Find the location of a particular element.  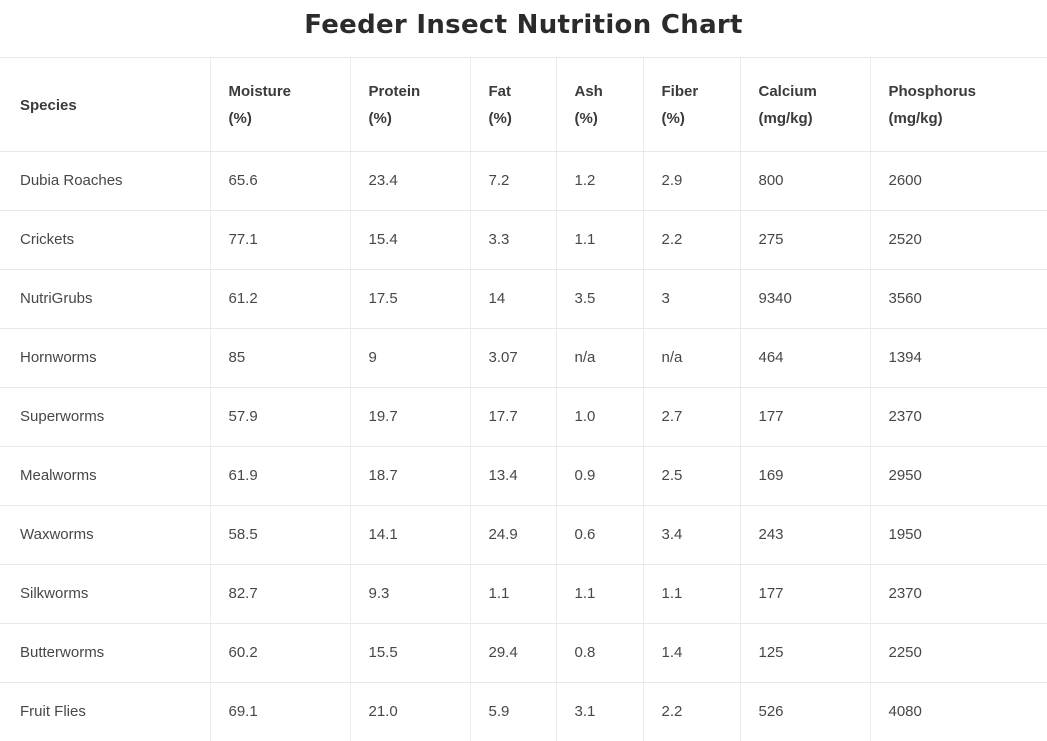

species-cell: Silkworms is located at coordinates (105, 594).